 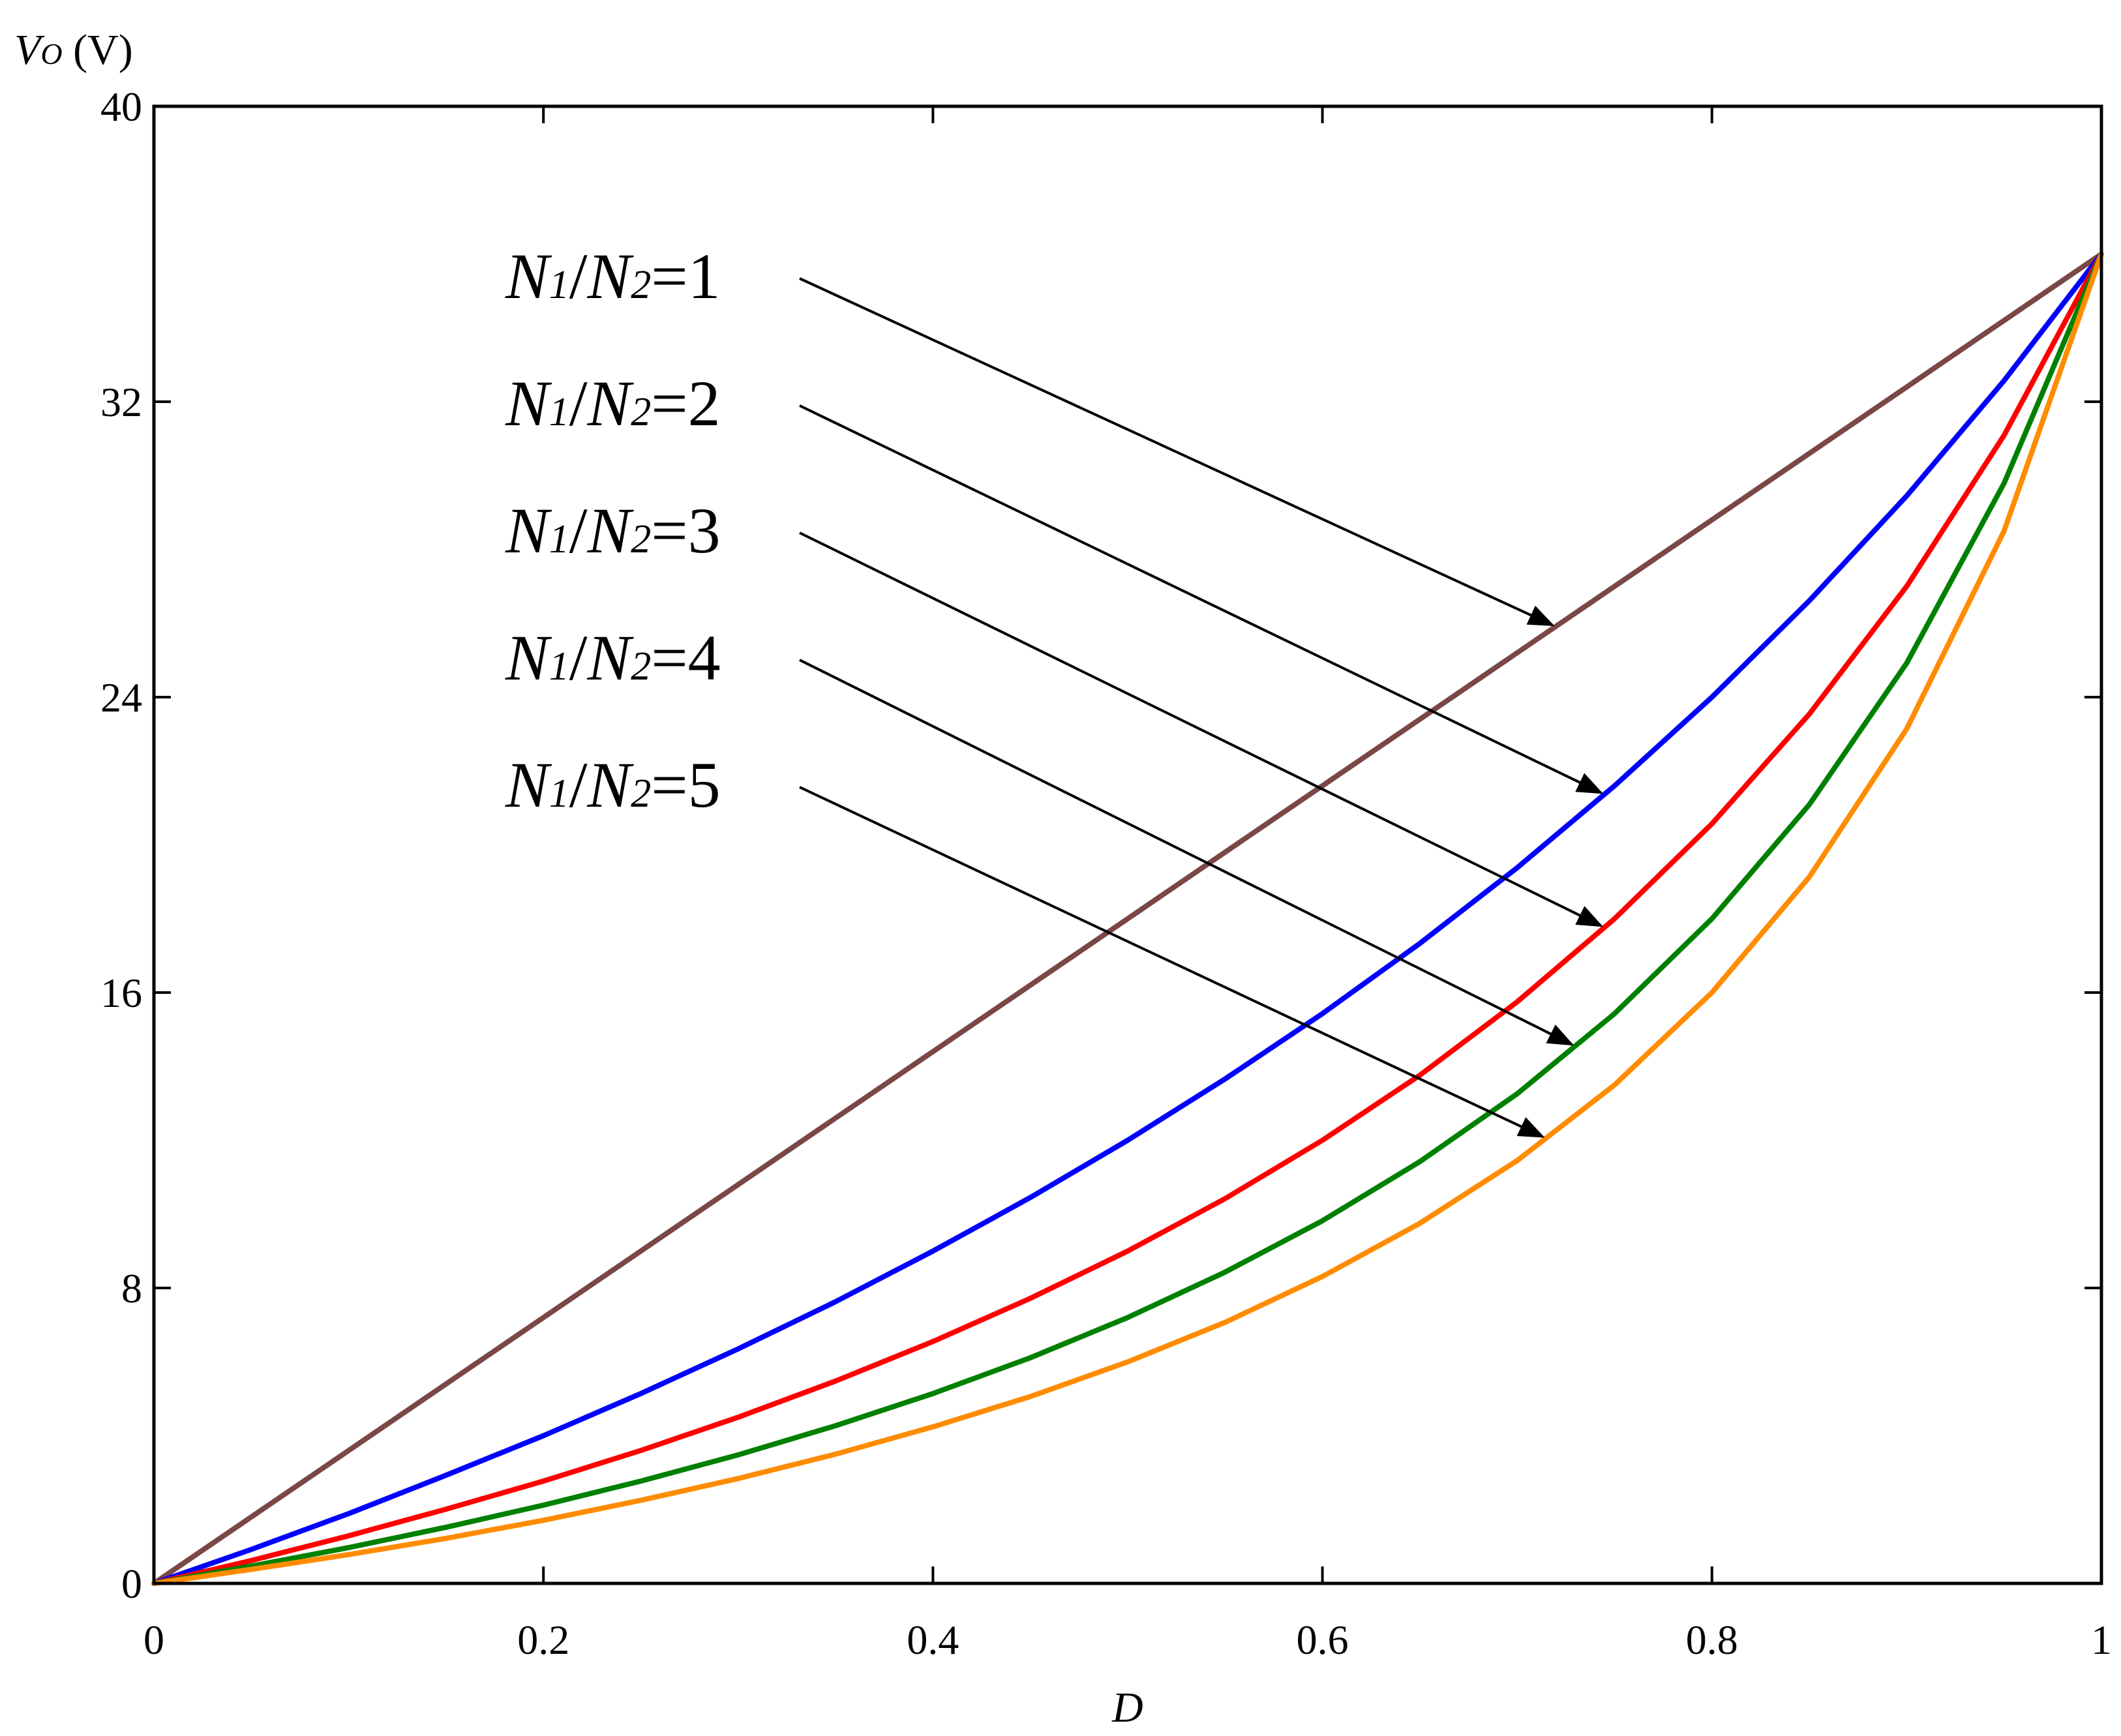 I want to click on y-axis-title: VO (V), so click(x=73, y=50).